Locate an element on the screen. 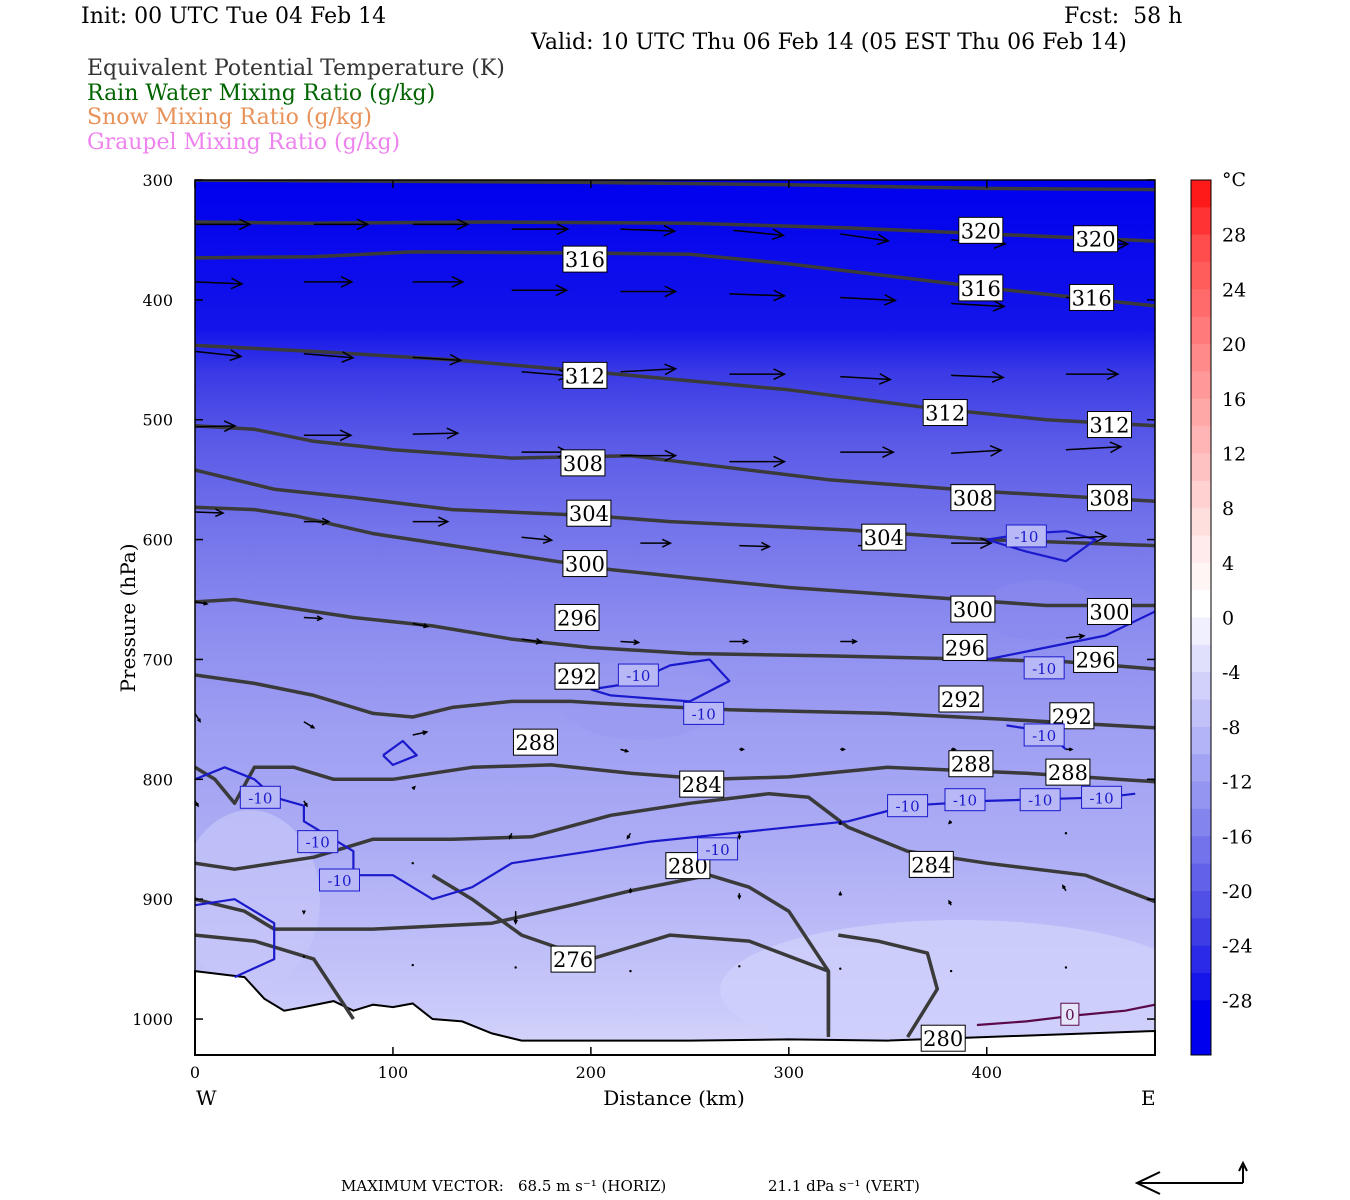 This screenshot has height=1200, width=1350. theta-e-label-text: 276 is located at coordinates (573, 960).